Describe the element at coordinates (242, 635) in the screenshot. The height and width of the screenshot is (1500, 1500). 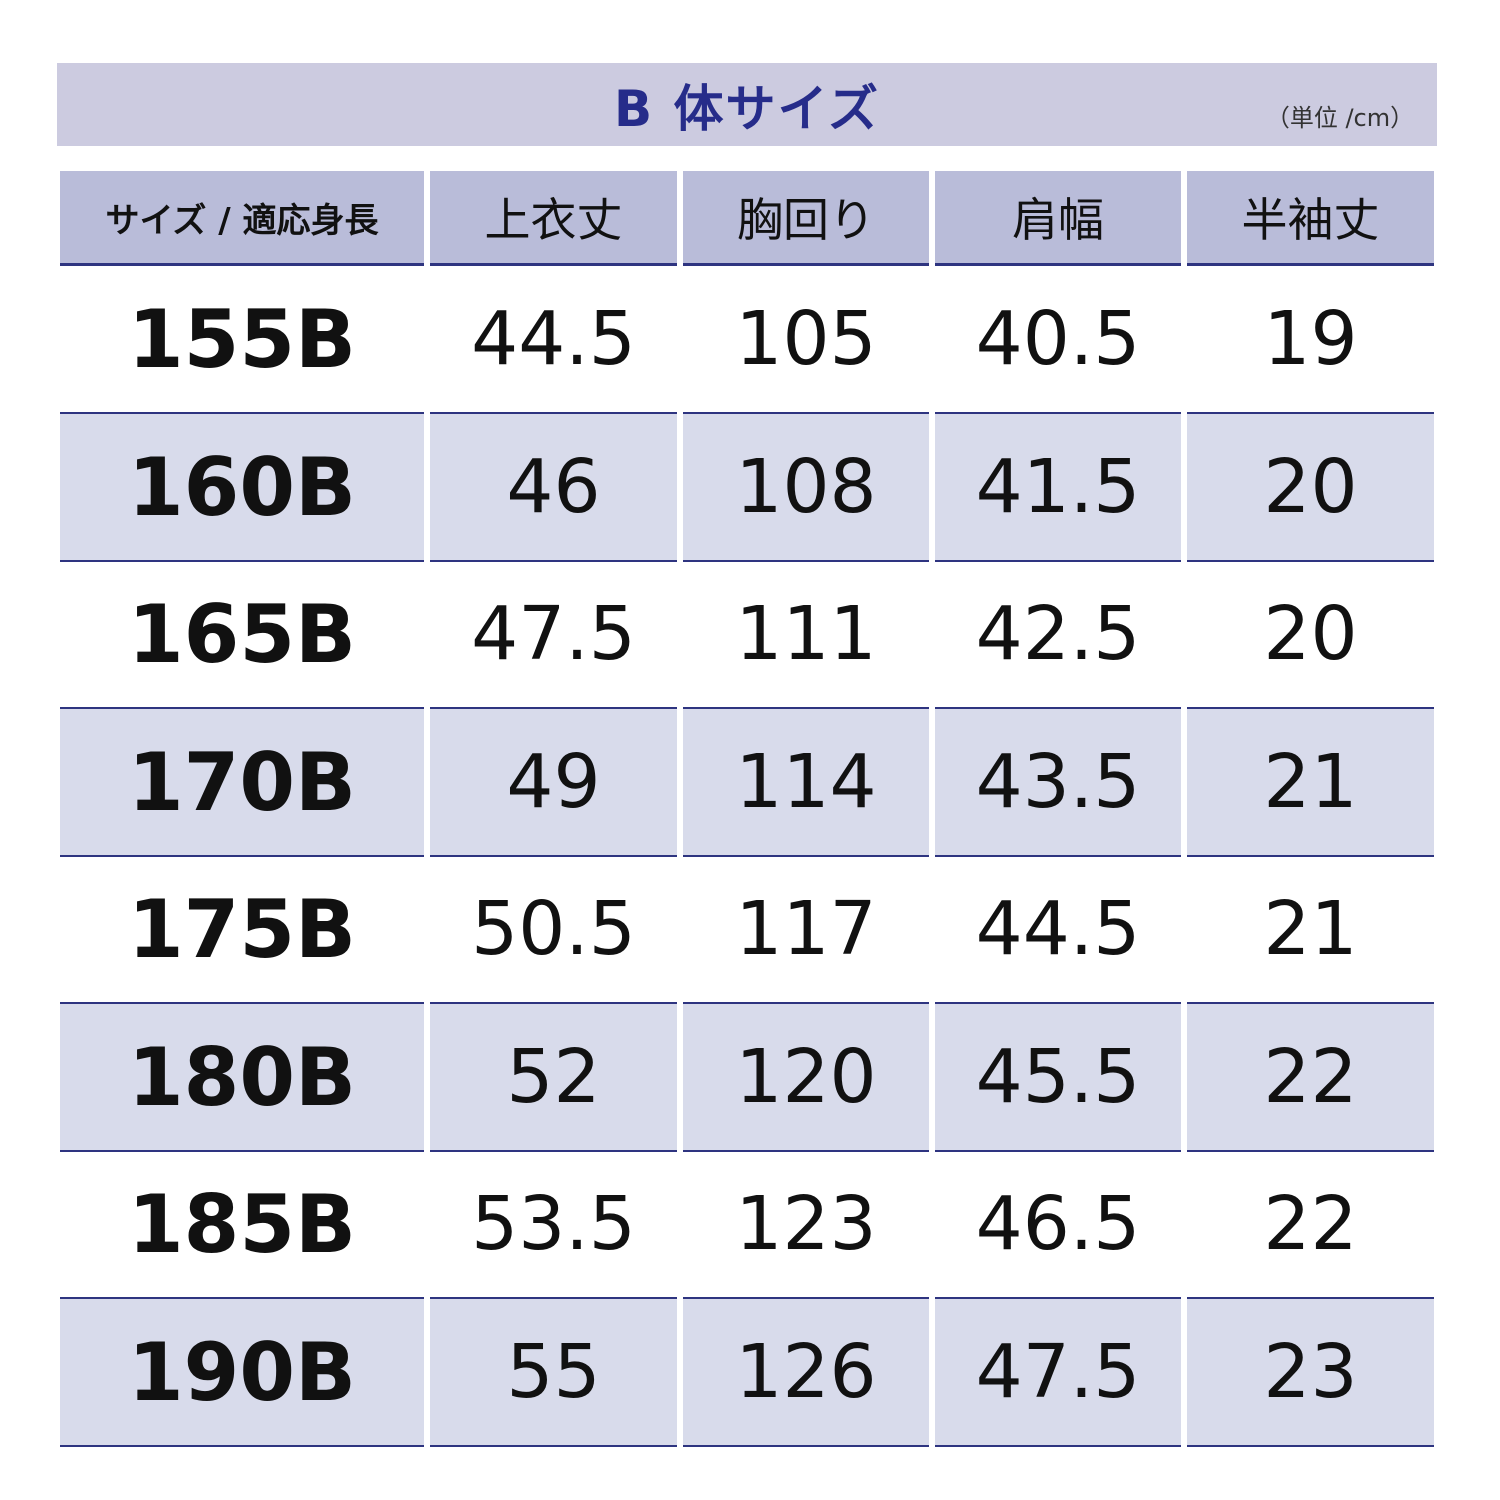
I see `size-cell: 165B` at that location.